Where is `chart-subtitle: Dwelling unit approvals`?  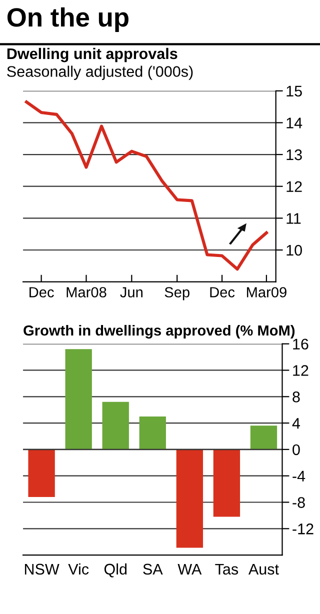 chart-subtitle: Dwelling unit approvals is located at coordinates (92, 55).